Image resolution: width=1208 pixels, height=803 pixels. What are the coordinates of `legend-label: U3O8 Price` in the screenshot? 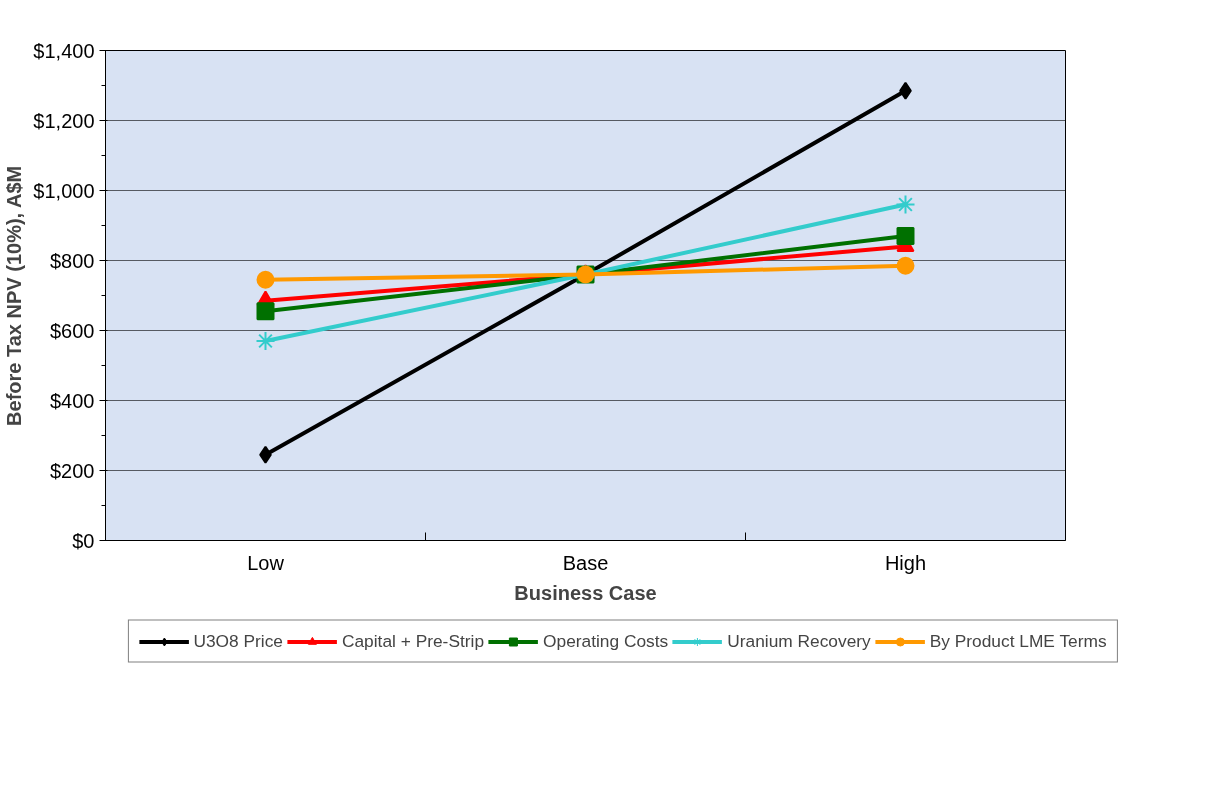 It's located at (238, 641).